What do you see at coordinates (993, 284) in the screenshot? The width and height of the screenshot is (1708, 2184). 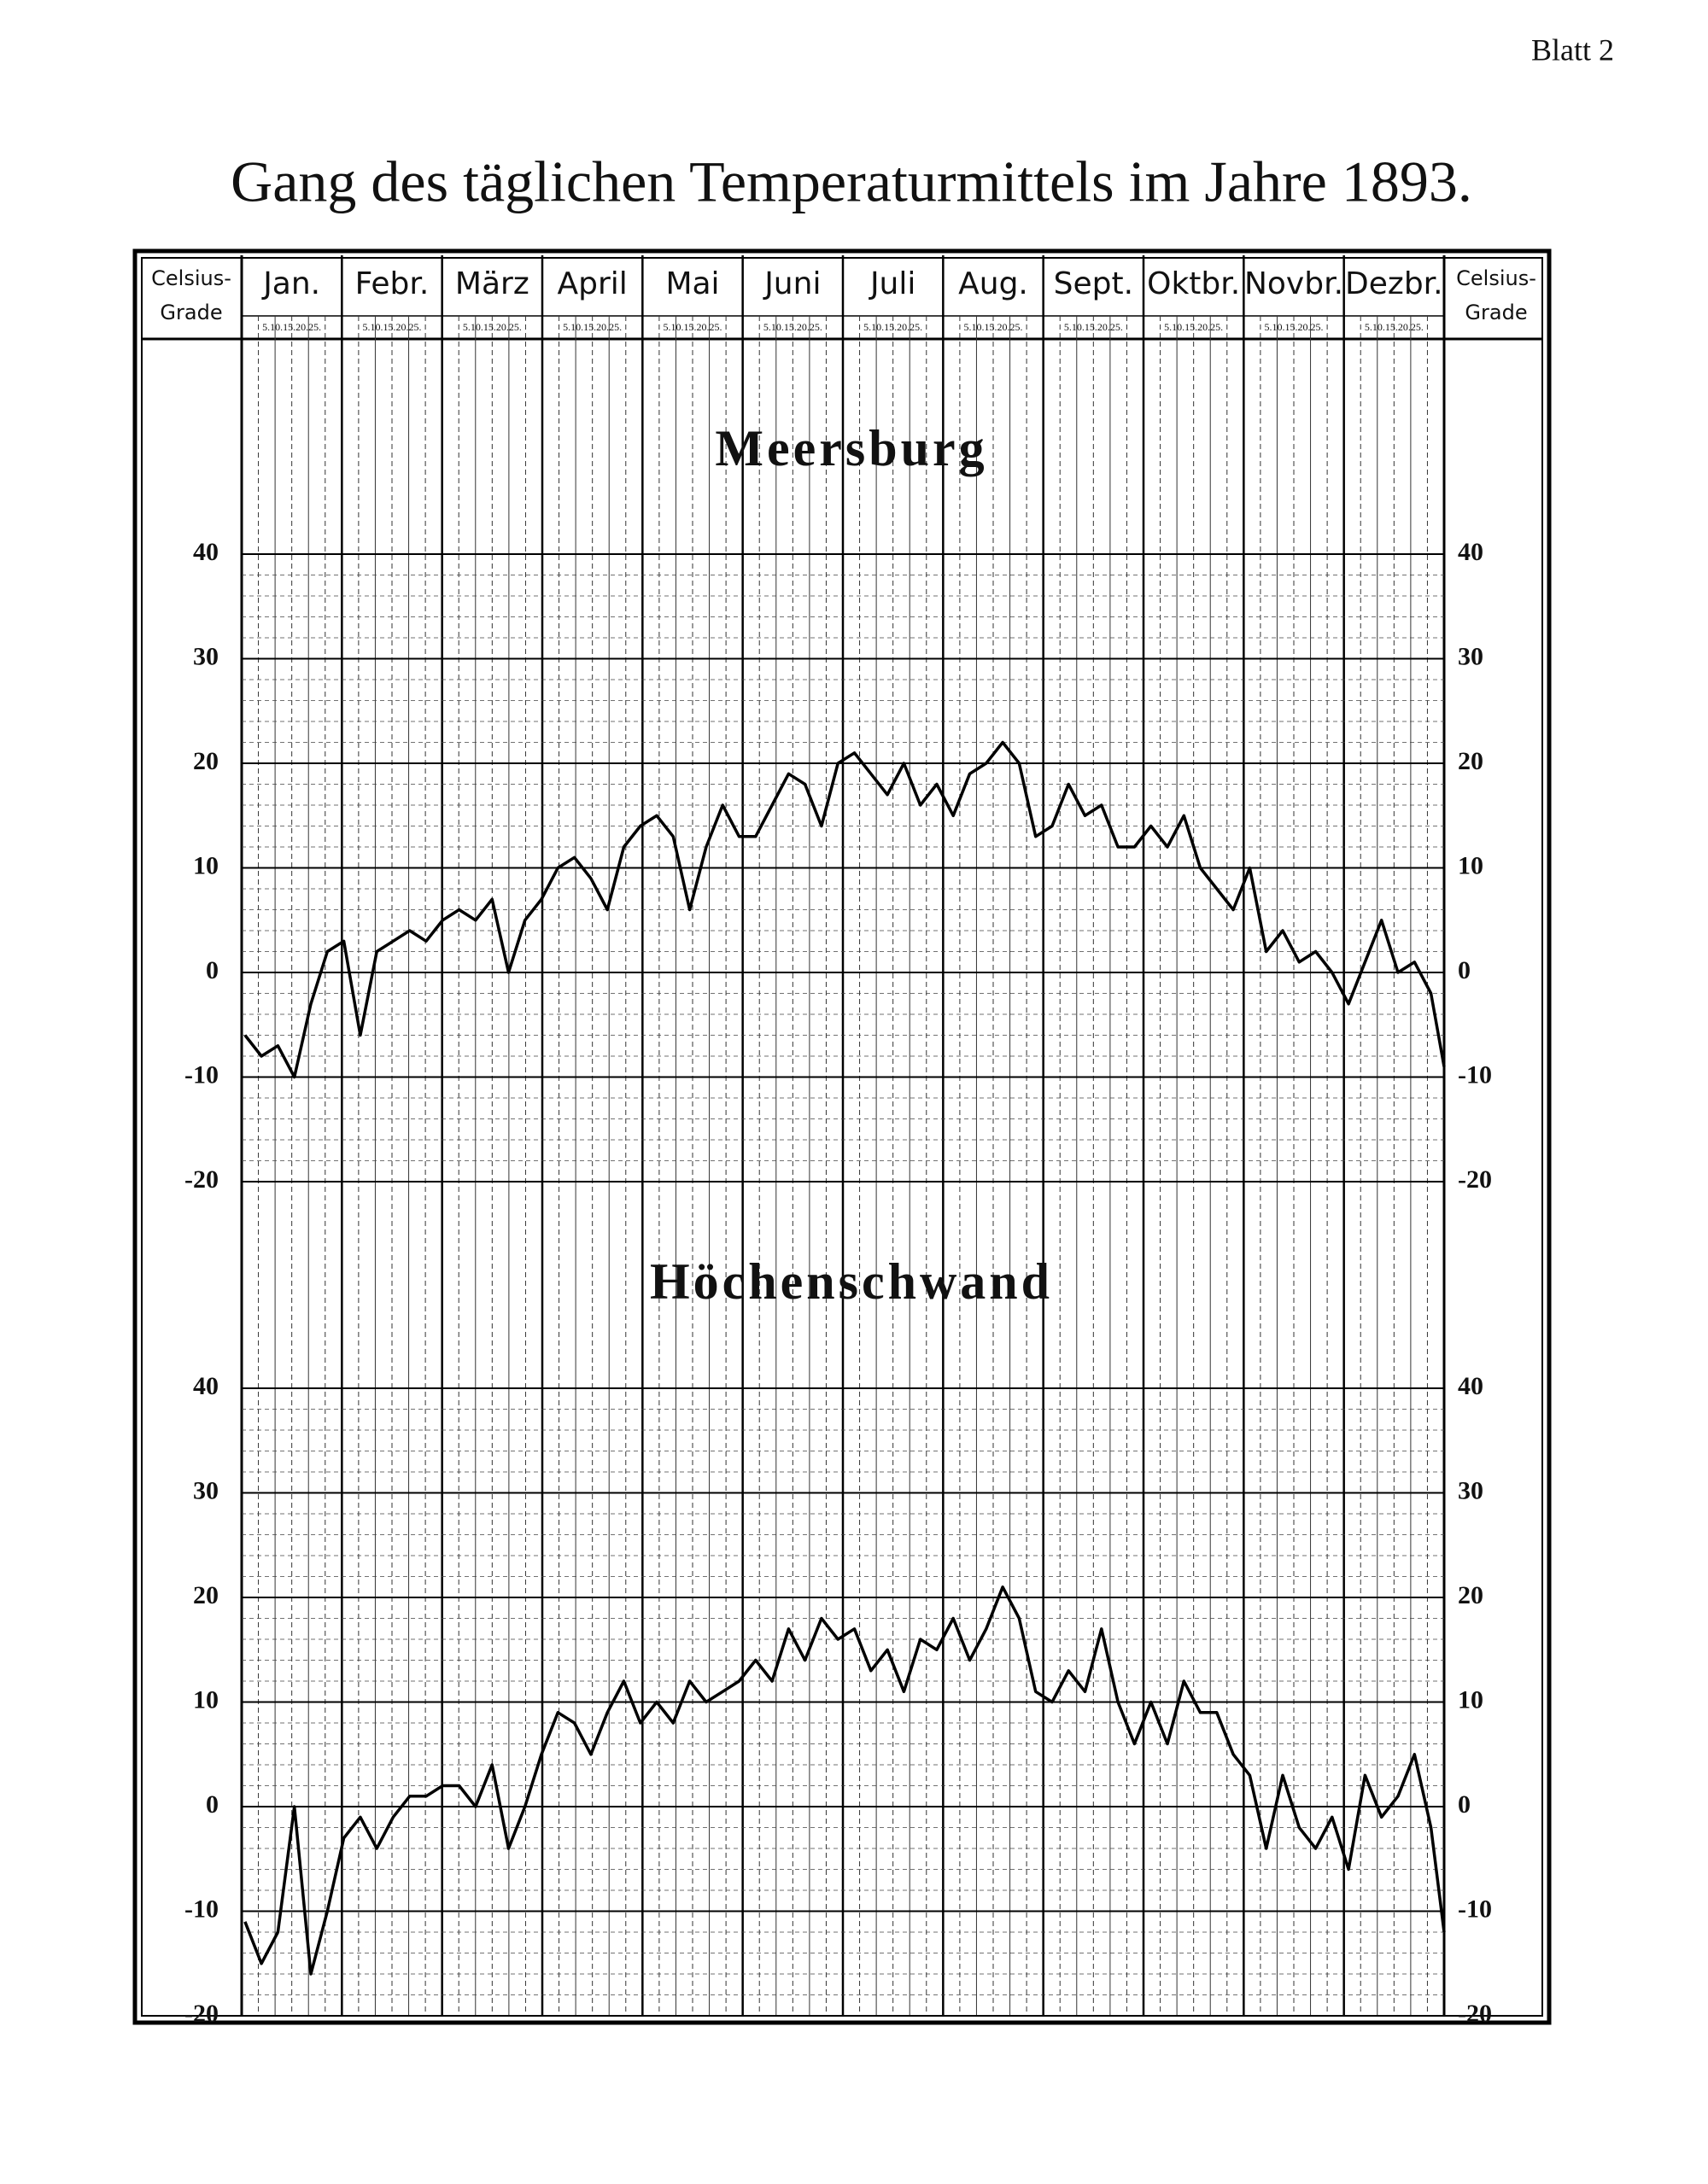 I see `month-label: Aug.` at bounding box center [993, 284].